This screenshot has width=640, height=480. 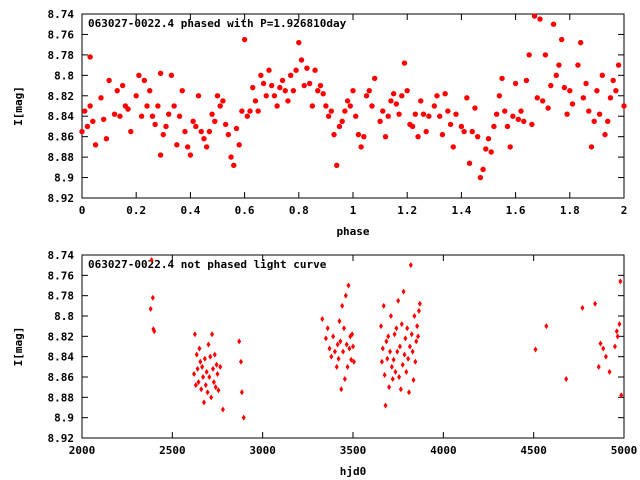 What do you see at coordinates (64, 178) in the screenshot?
I see `y-tick-label: 8.9` at bounding box center [64, 178].